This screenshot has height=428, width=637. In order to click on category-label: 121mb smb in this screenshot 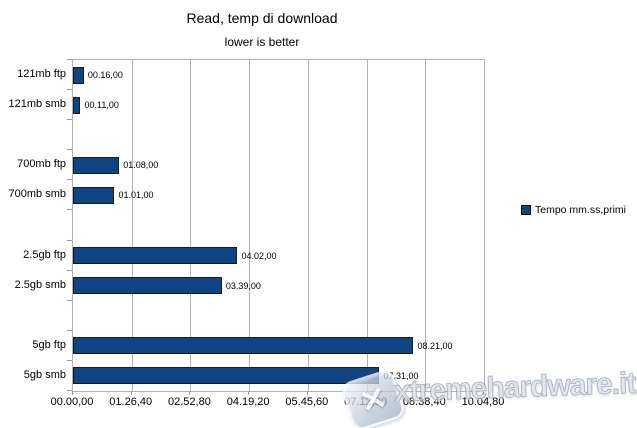, I will do `click(37, 104)`.